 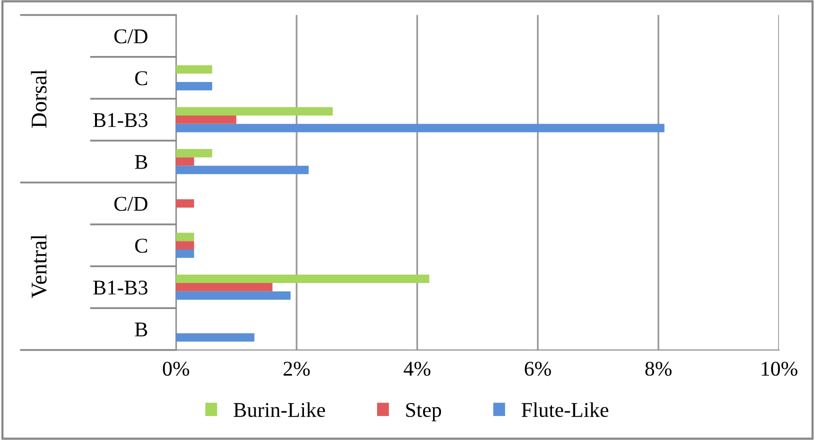 I want to click on text: Ventral, so click(x=38, y=266).